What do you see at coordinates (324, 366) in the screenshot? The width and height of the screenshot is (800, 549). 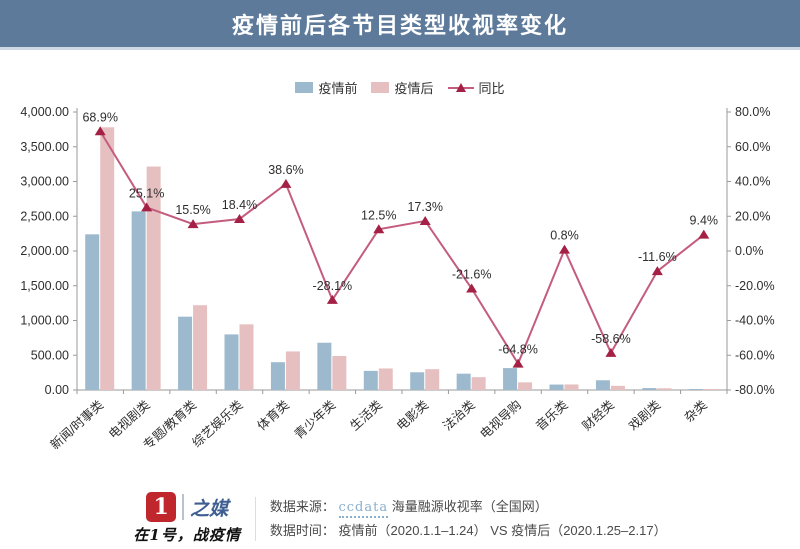 I see `bar-疫情前-5` at bounding box center [324, 366].